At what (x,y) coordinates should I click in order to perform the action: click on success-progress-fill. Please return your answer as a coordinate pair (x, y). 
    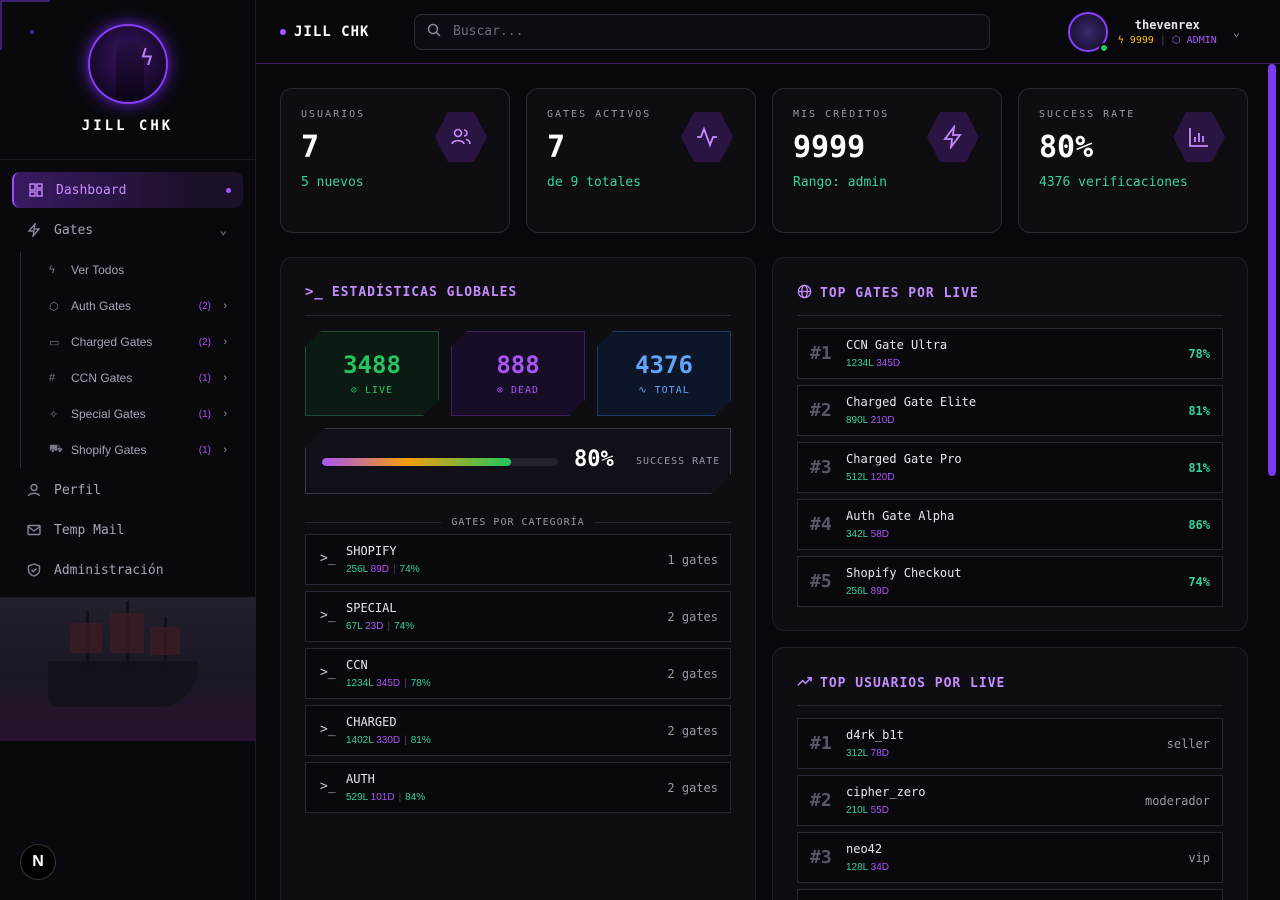
    Looking at the image, I should click on (416, 462).